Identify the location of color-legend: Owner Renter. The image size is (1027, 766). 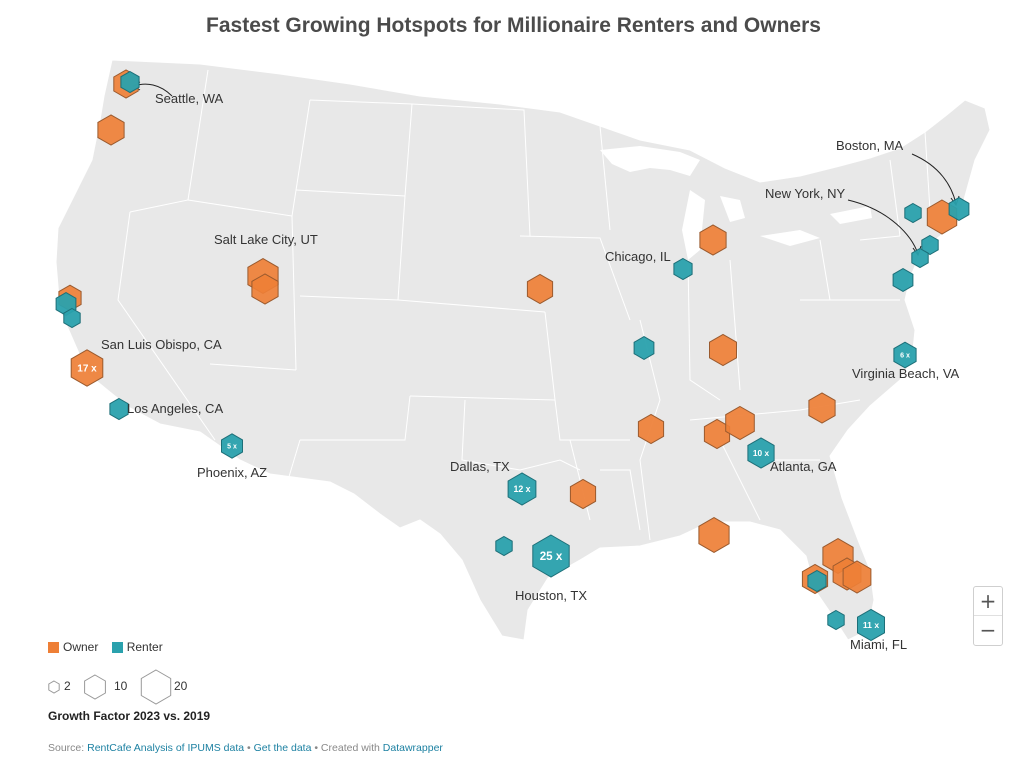
(110, 648).